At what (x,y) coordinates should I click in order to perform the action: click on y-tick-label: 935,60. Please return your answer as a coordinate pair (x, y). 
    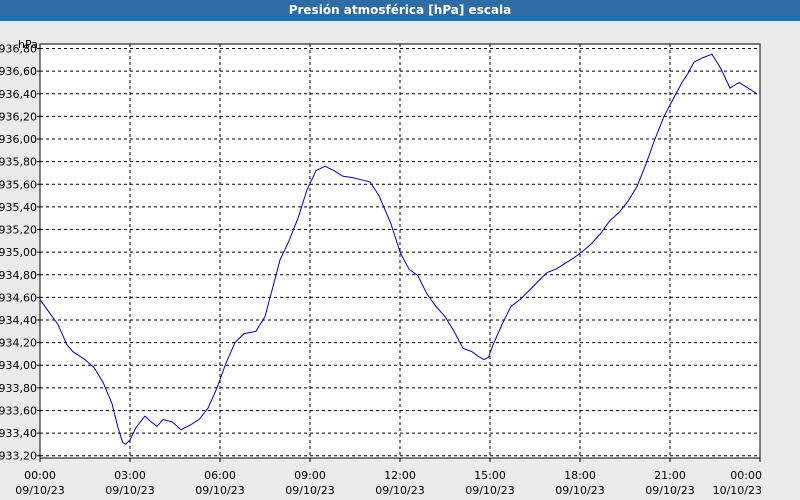
    Looking at the image, I should click on (18, 184).